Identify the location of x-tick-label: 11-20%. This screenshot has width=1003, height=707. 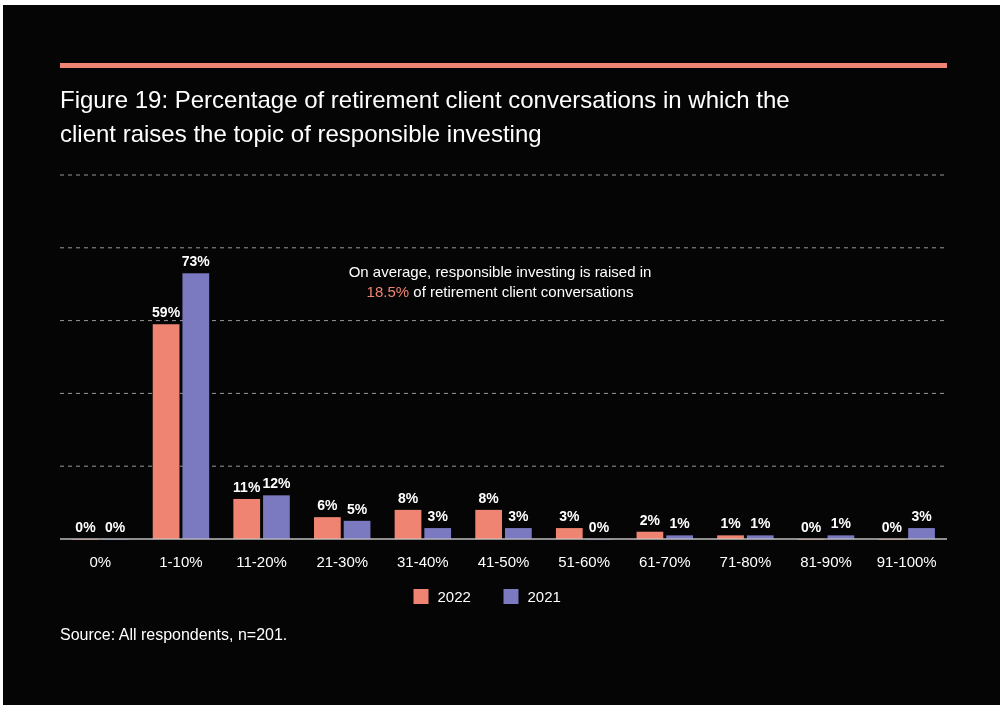
(261, 561).